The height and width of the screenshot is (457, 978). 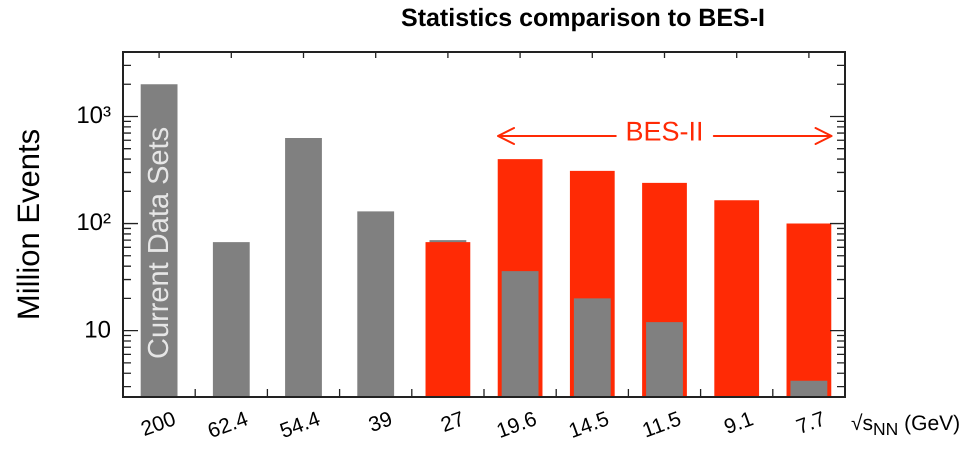 What do you see at coordinates (158, 424) in the screenshot?
I see `x-tick-label: 200` at bounding box center [158, 424].